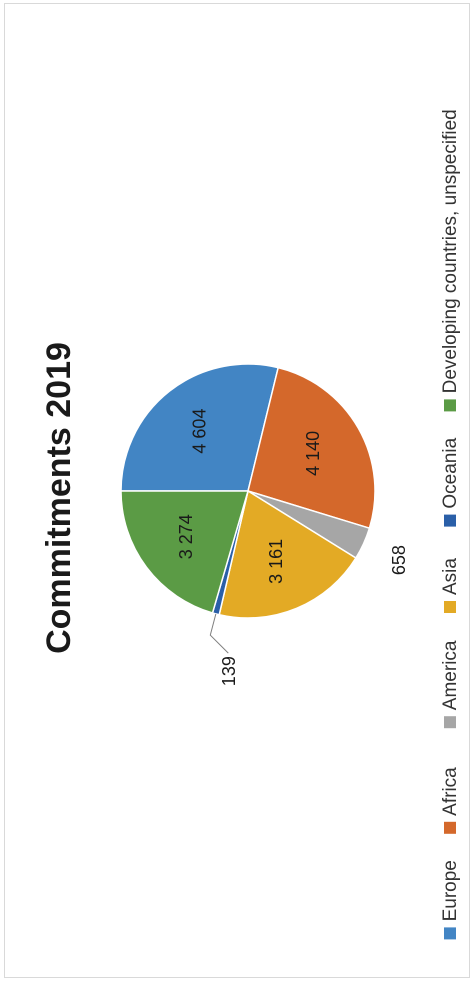 The height and width of the screenshot is (983, 476). Describe the element at coordinates (450, 890) in the screenshot. I see `legend-label-europe: Europe` at that location.